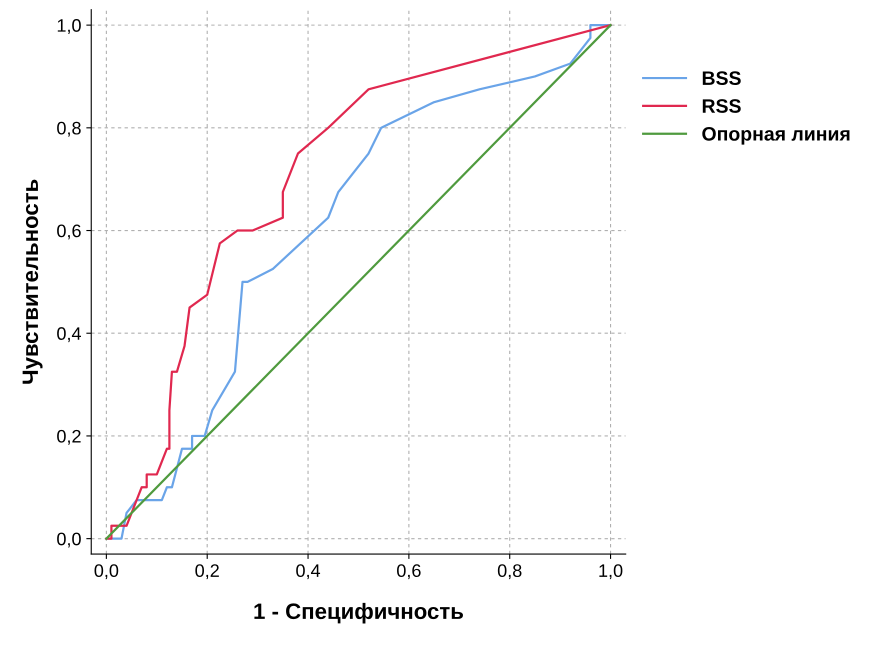  What do you see at coordinates (69, 232) in the screenshot?
I see `y-tick-label: 0,6` at bounding box center [69, 232].